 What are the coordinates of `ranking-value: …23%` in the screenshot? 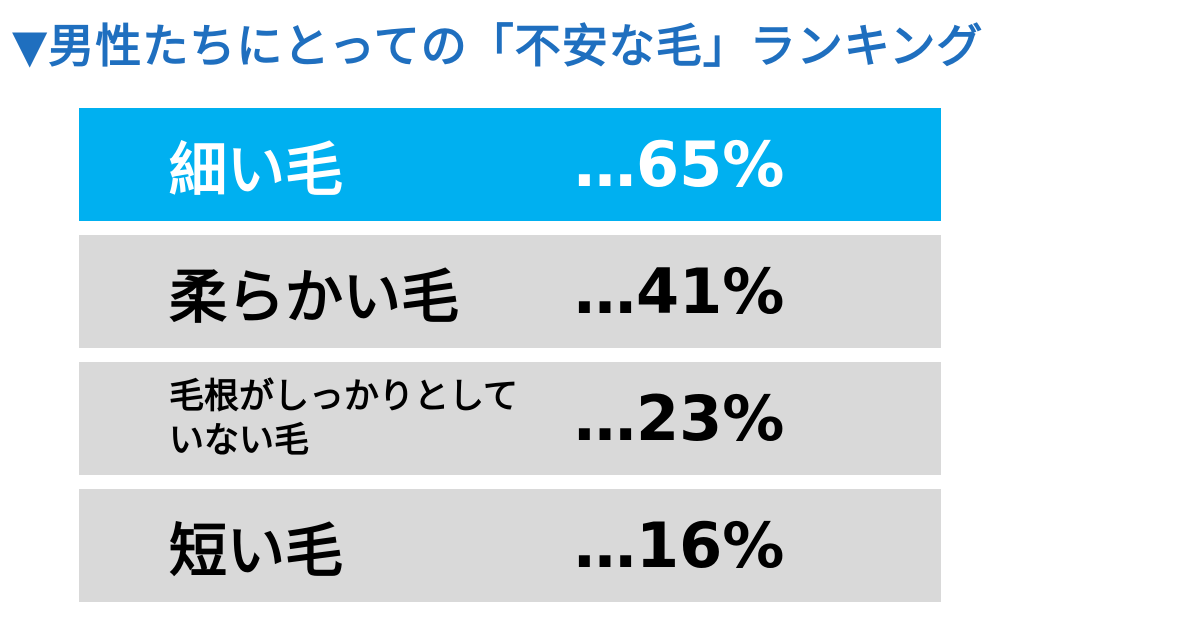 It's located at (679, 418).